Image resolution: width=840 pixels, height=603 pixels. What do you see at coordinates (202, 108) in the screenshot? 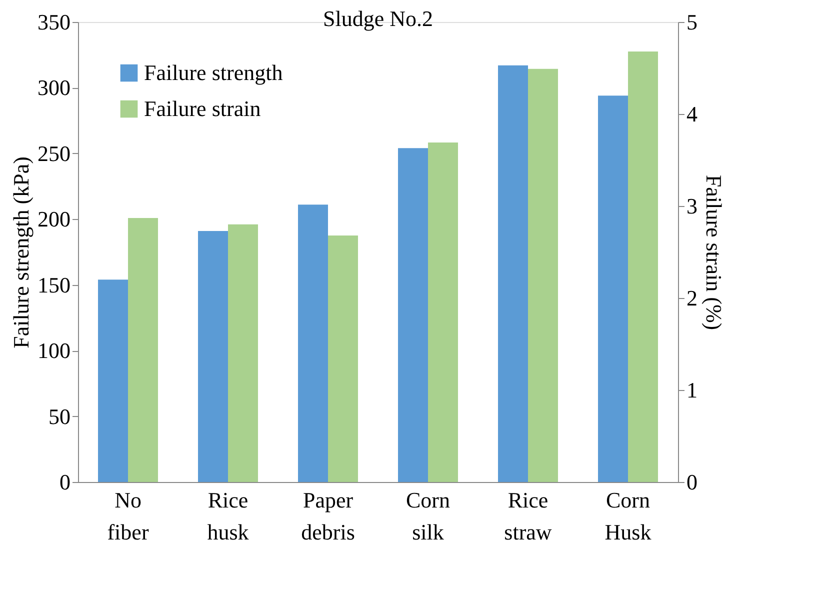
I see `legend-label: Failure strain` at bounding box center [202, 108].